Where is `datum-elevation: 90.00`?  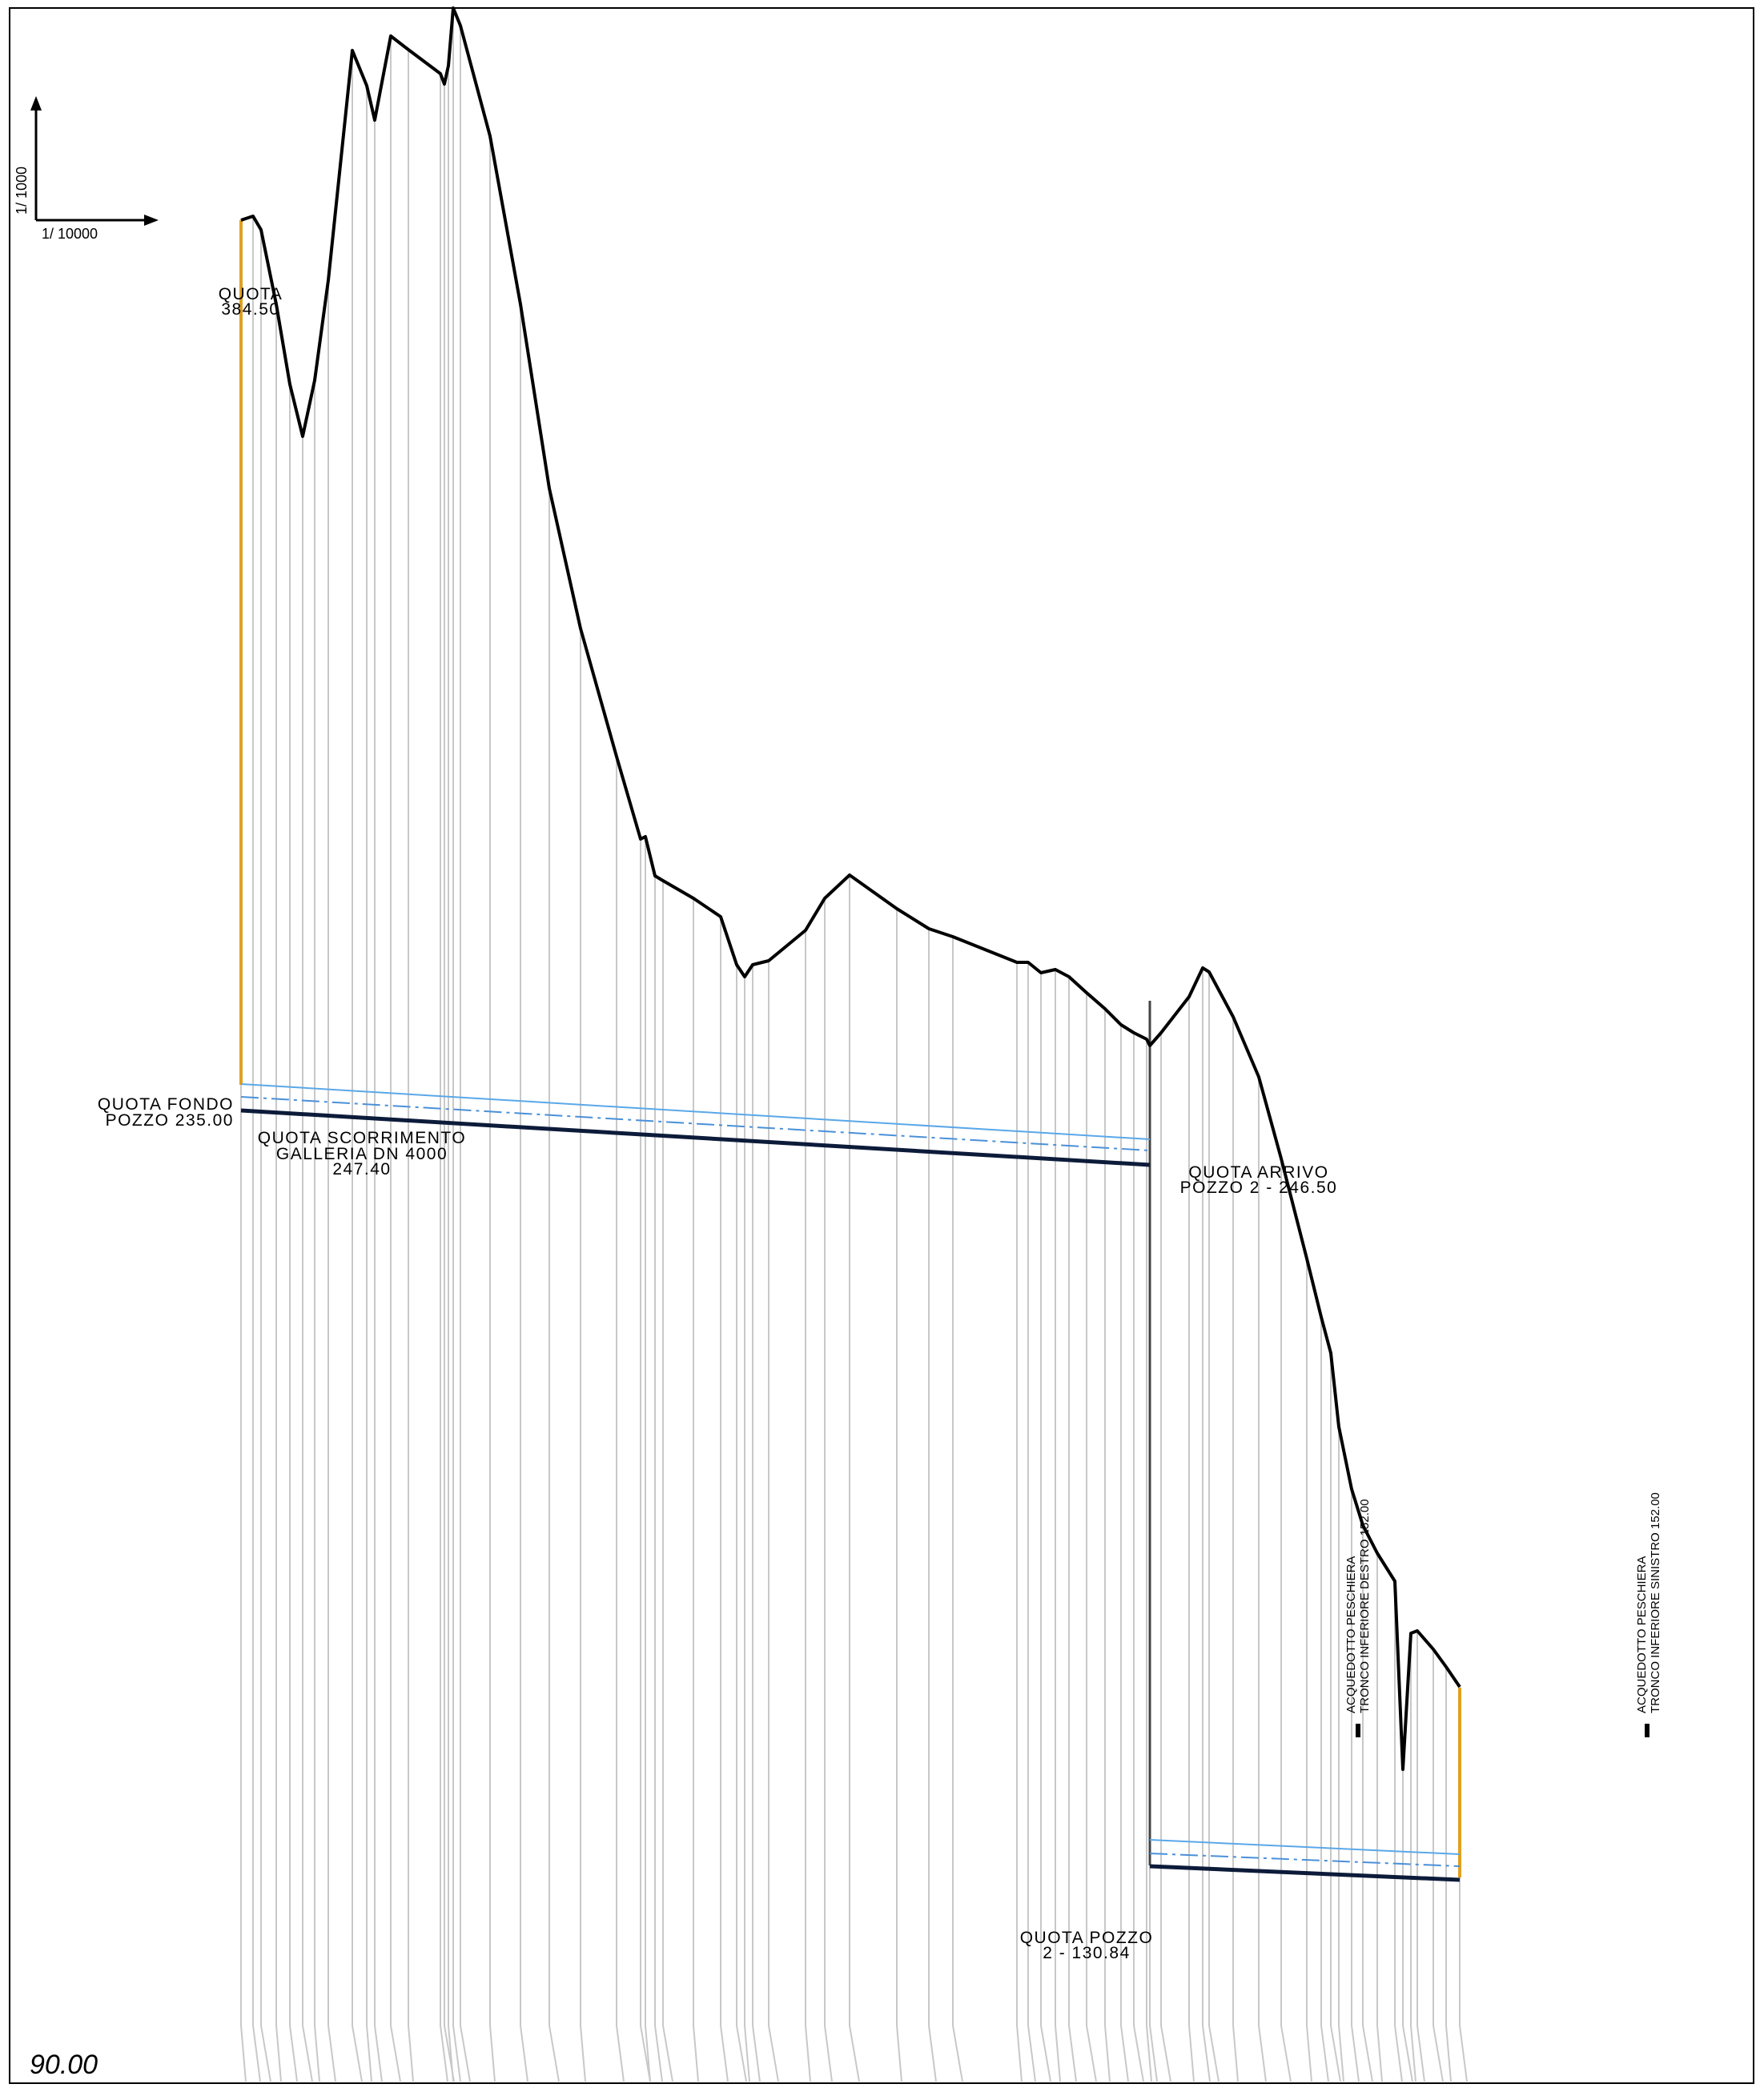 datum-elevation: 90.00 is located at coordinates (64, 2065).